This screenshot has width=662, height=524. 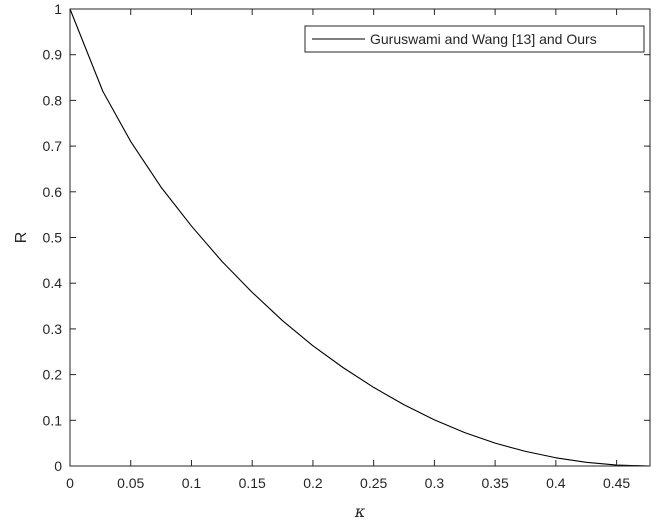 What do you see at coordinates (556, 483) in the screenshot?
I see `x-tick-label: 0.4` at bounding box center [556, 483].